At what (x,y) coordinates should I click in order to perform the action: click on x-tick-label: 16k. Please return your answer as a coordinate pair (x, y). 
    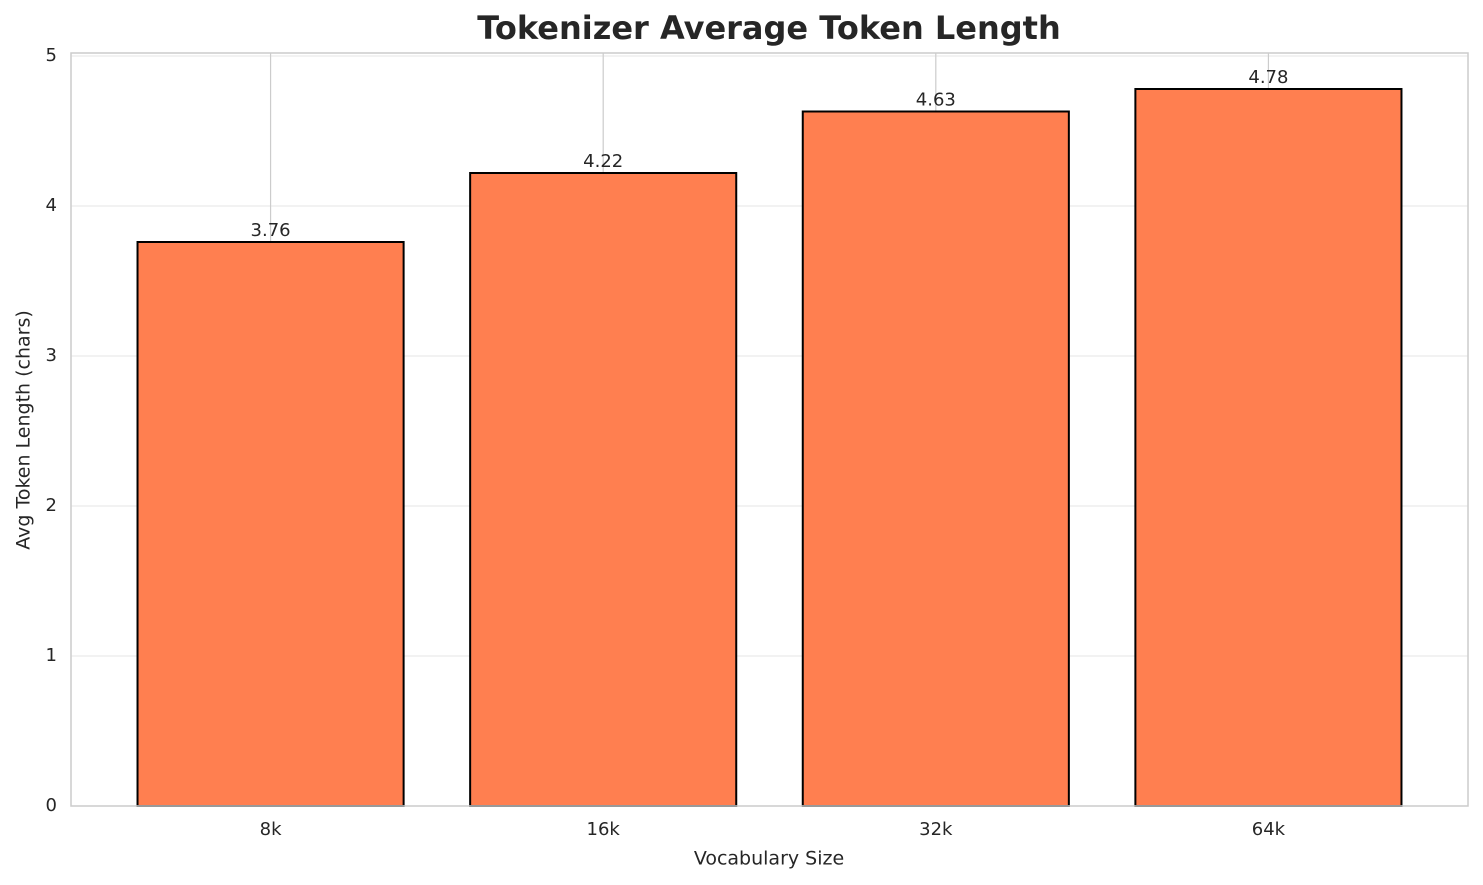
    Looking at the image, I should click on (604, 829).